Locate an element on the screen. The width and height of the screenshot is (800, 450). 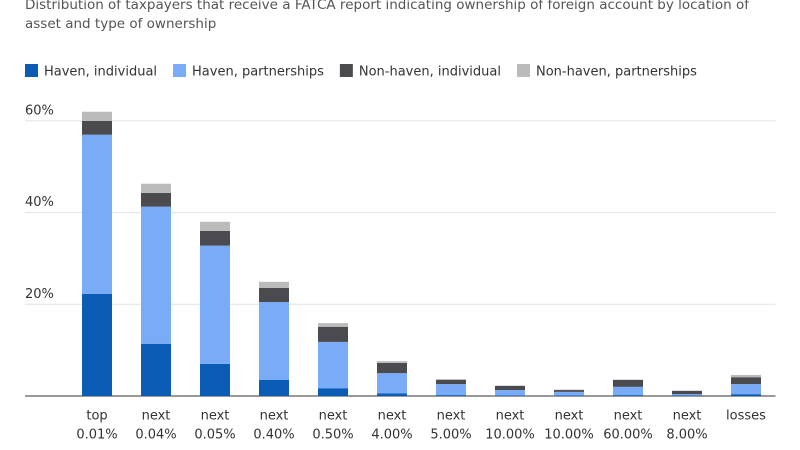
y-tick-label: 20% is located at coordinates (39, 294).